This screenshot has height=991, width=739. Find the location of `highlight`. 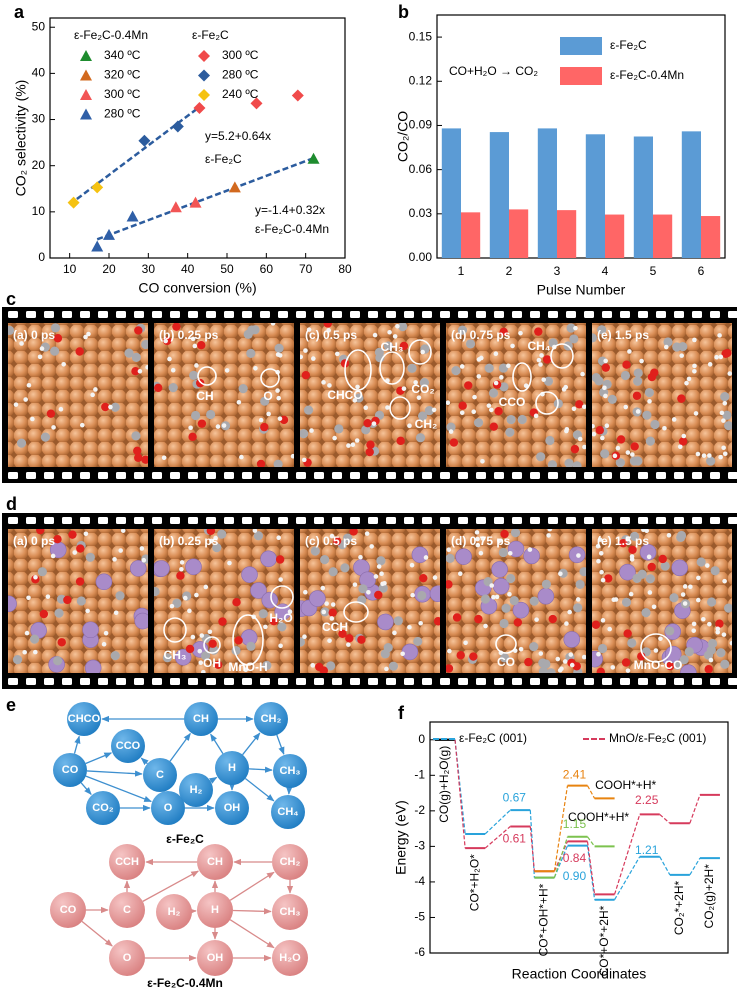

highlight is located at coordinates (420, 352).